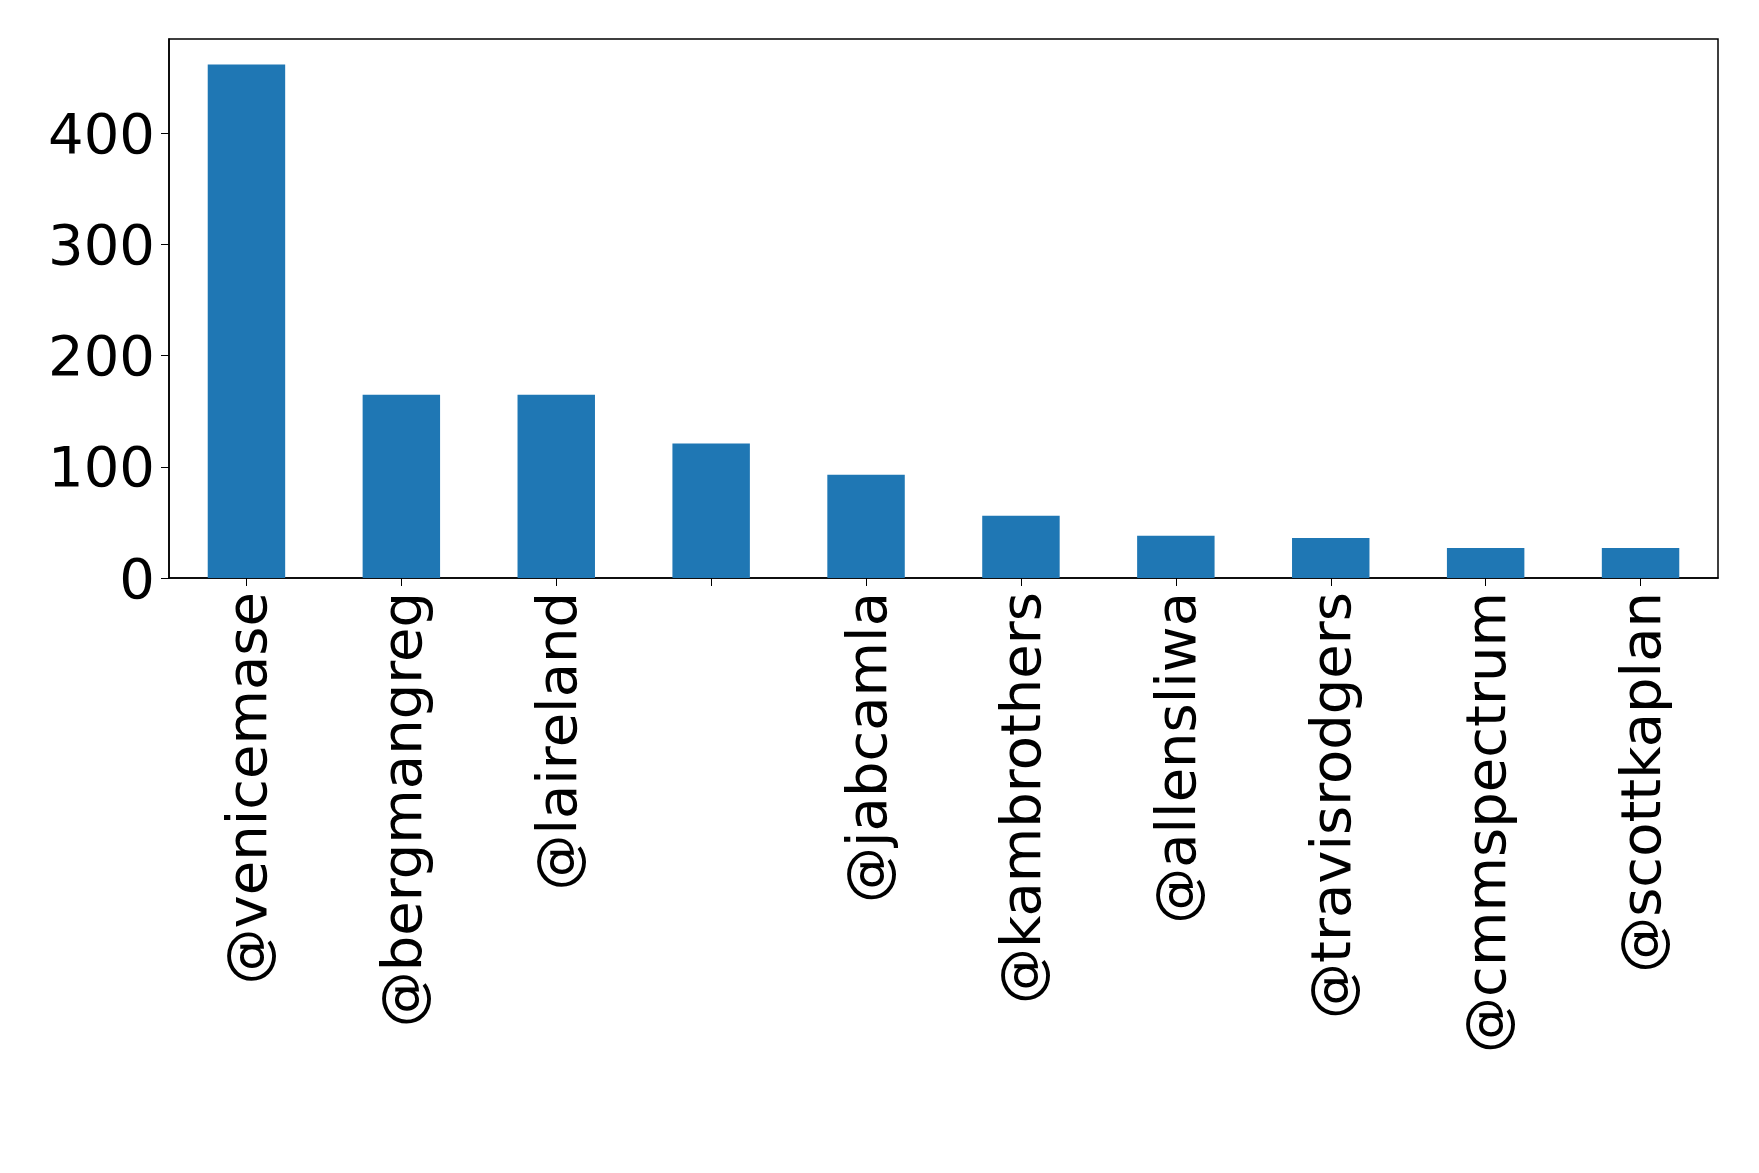 This screenshot has height=1173, width=1759. What do you see at coordinates (401, 810) in the screenshot?
I see `x-tick-label: @bergmangreg` at bounding box center [401, 810].